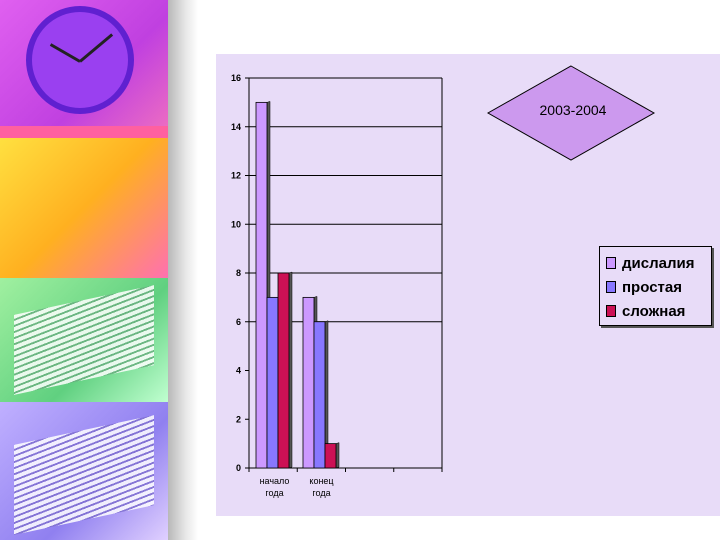 This screenshot has height=540, width=720. What do you see at coordinates (84, 340) in the screenshot?
I see `papers-photo-green` at bounding box center [84, 340].